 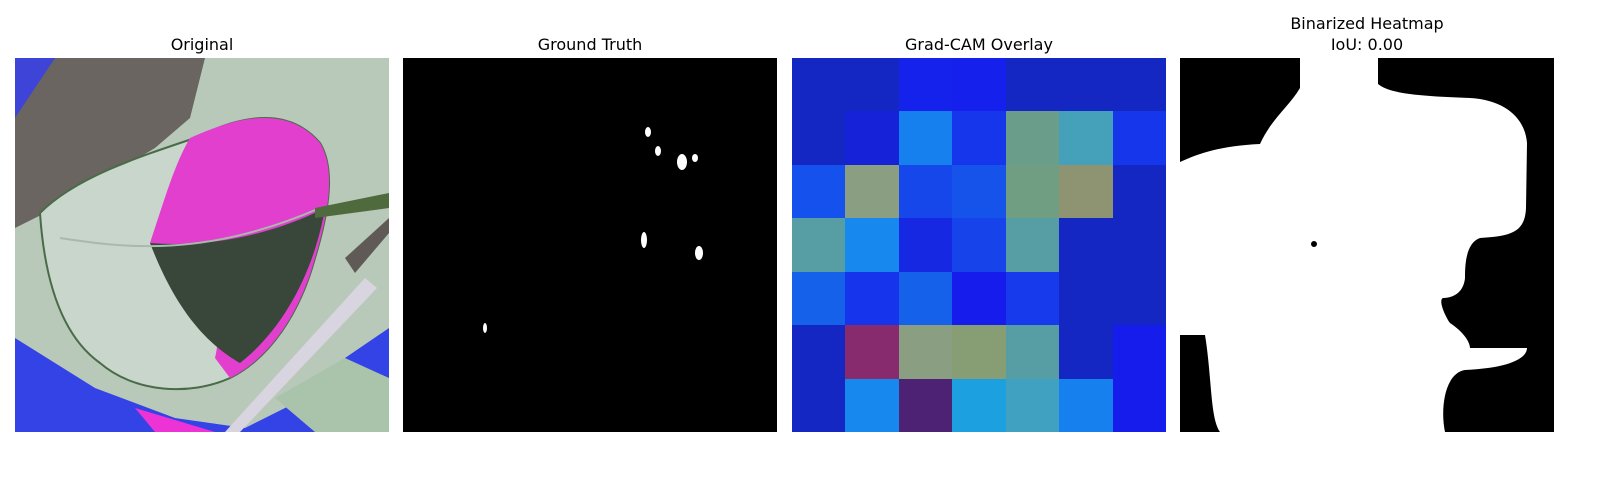 I want to click on panel-title-ground-truth: Ground Truth, so click(x=590, y=44).